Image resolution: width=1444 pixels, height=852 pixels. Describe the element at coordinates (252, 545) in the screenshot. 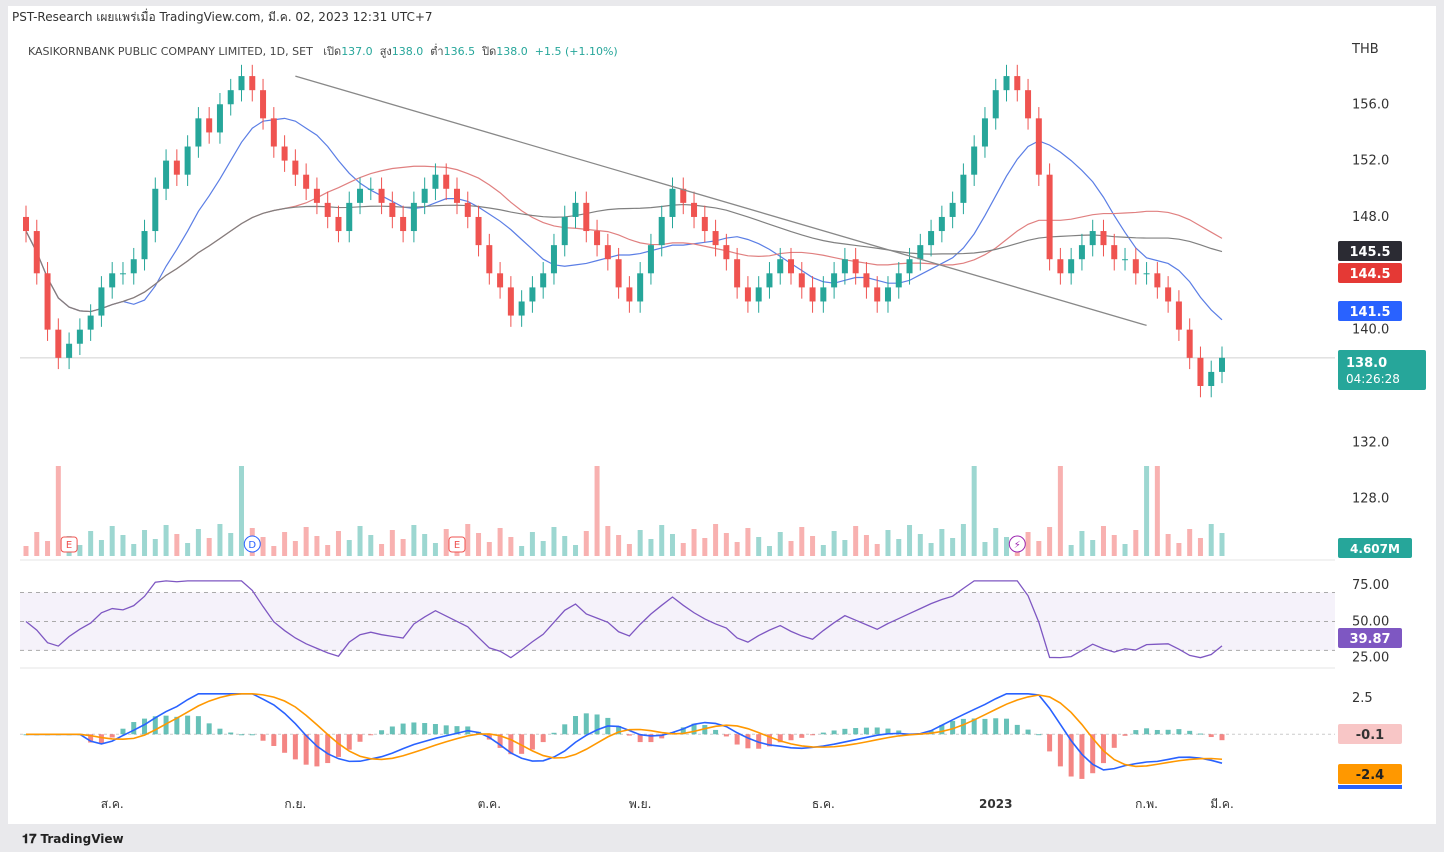

I see `event-marker-label: D` at that location.